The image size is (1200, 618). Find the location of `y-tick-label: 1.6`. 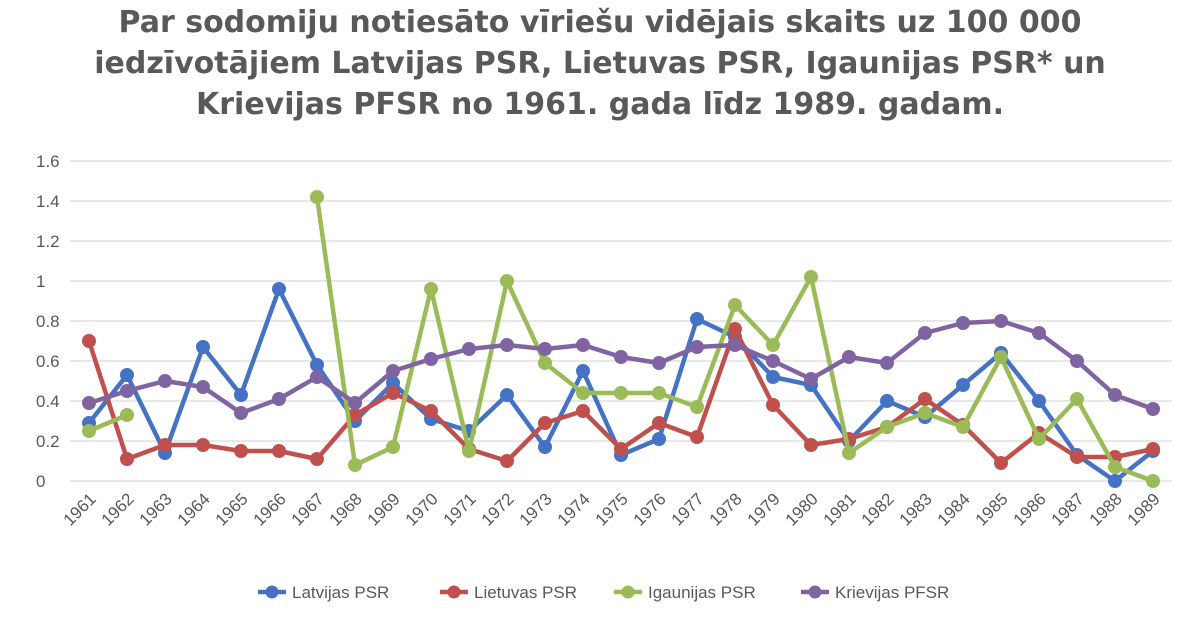

y-tick-label: 1.6 is located at coordinates (48, 161).